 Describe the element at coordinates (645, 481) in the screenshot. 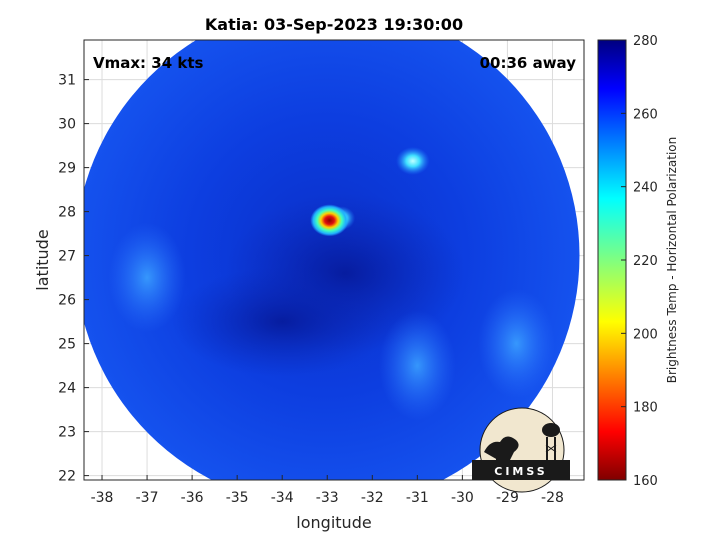

I see `colorbar-tick-label: 160` at that location.